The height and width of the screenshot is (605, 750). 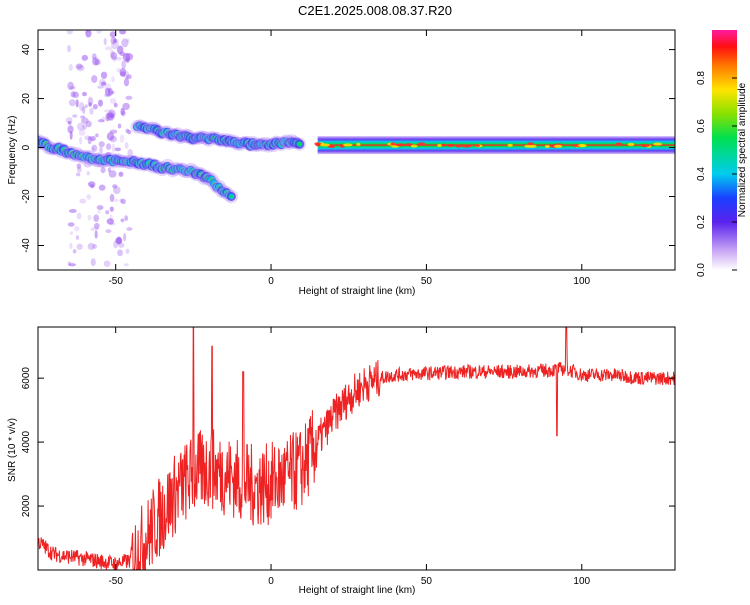 I want to click on x-tick-label: 100, so click(x=581, y=281).